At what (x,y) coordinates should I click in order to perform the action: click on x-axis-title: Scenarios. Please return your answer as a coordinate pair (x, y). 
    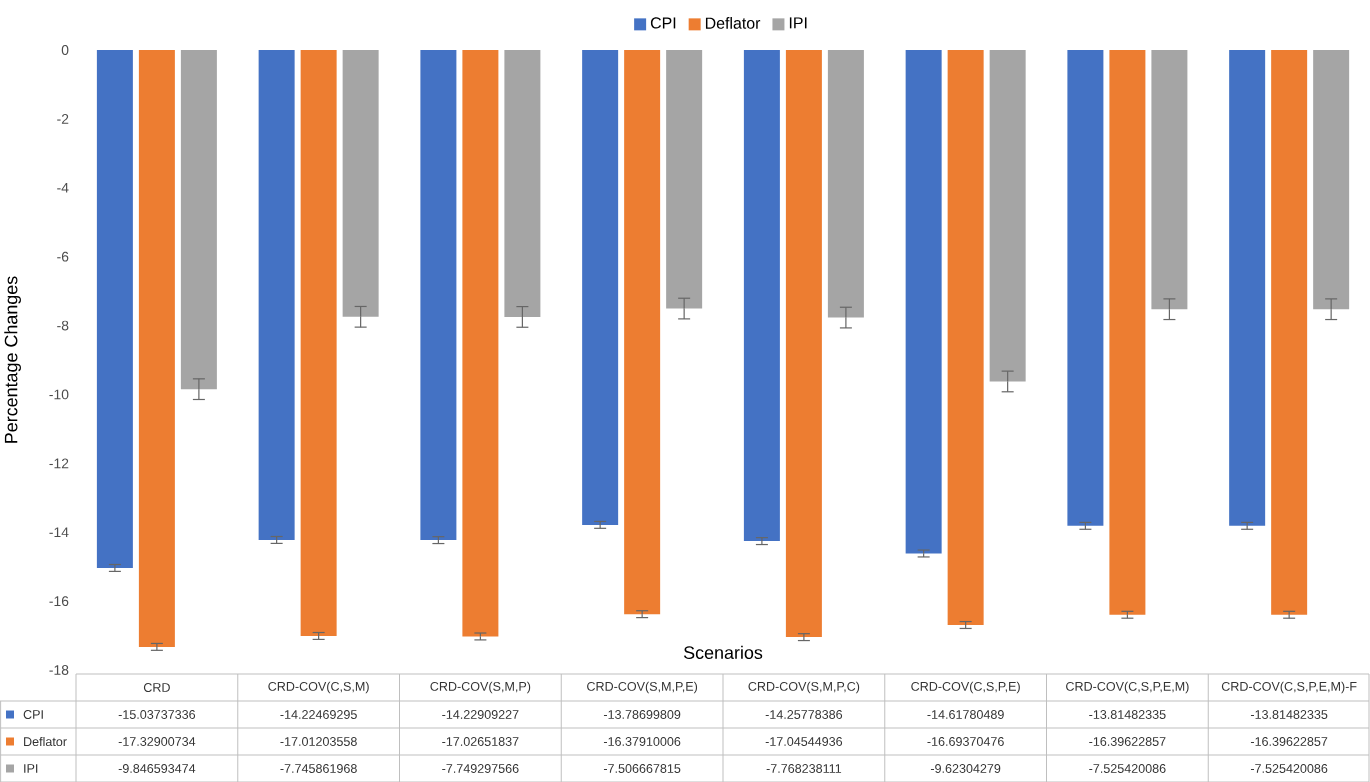
    Looking at the image, I should click on (723, 652).